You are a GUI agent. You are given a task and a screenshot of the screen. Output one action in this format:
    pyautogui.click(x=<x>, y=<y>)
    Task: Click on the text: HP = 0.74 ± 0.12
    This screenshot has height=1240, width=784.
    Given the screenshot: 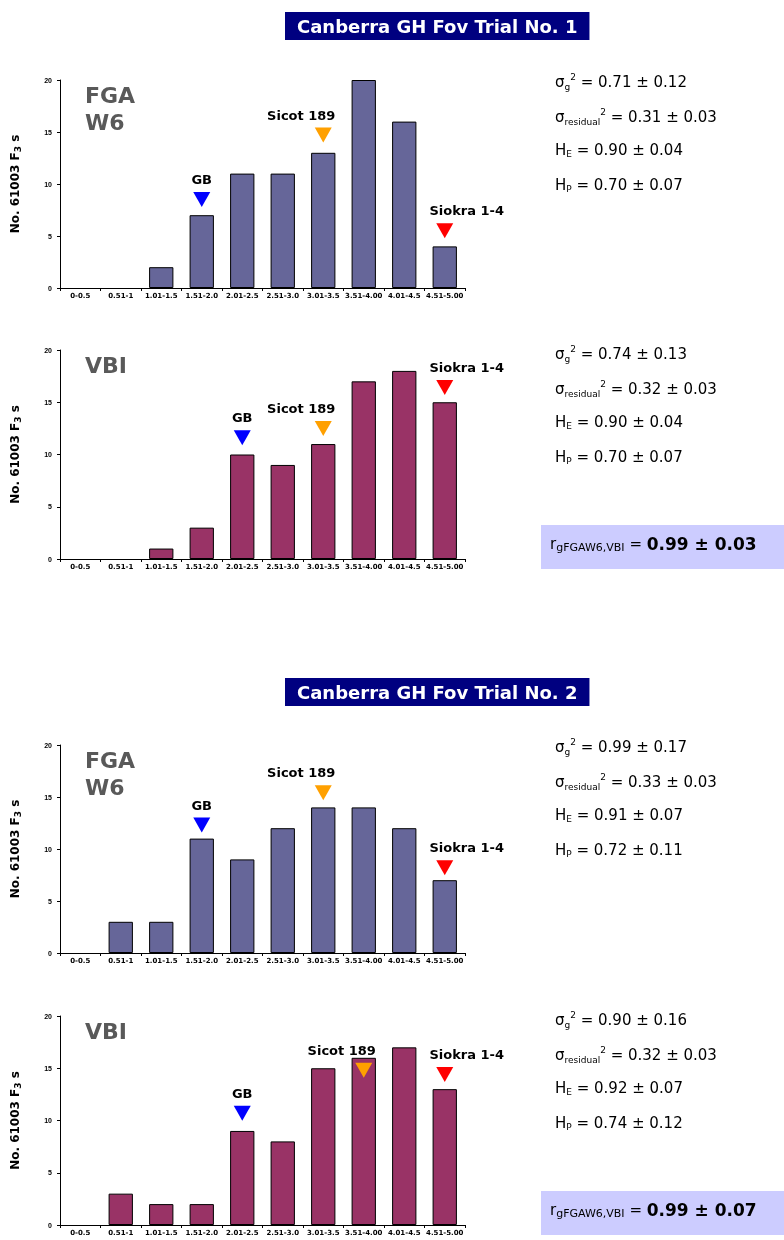 What is the action you would take?
    pyautogui.click(x=619, y=1122)
    